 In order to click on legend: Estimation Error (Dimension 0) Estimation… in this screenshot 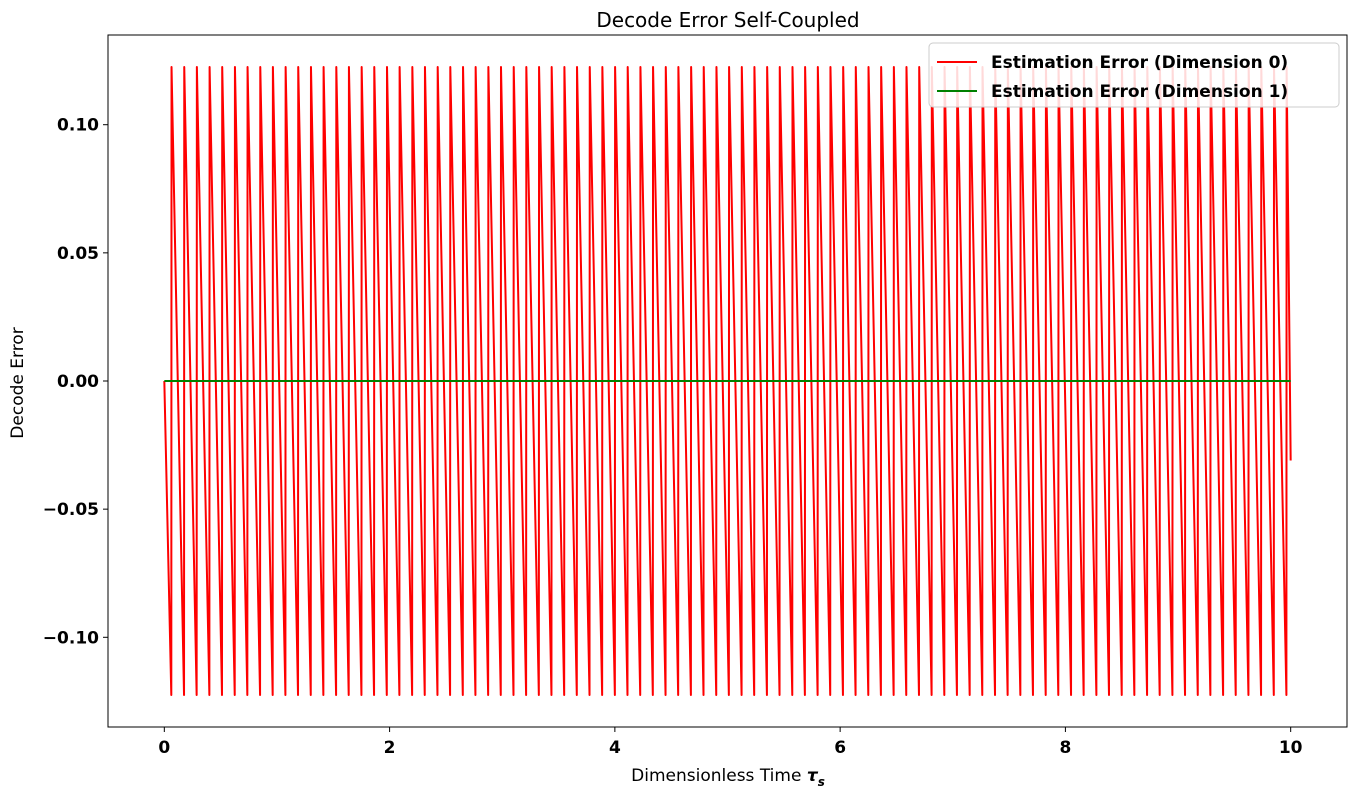, I will do `click(1134, 75)`.